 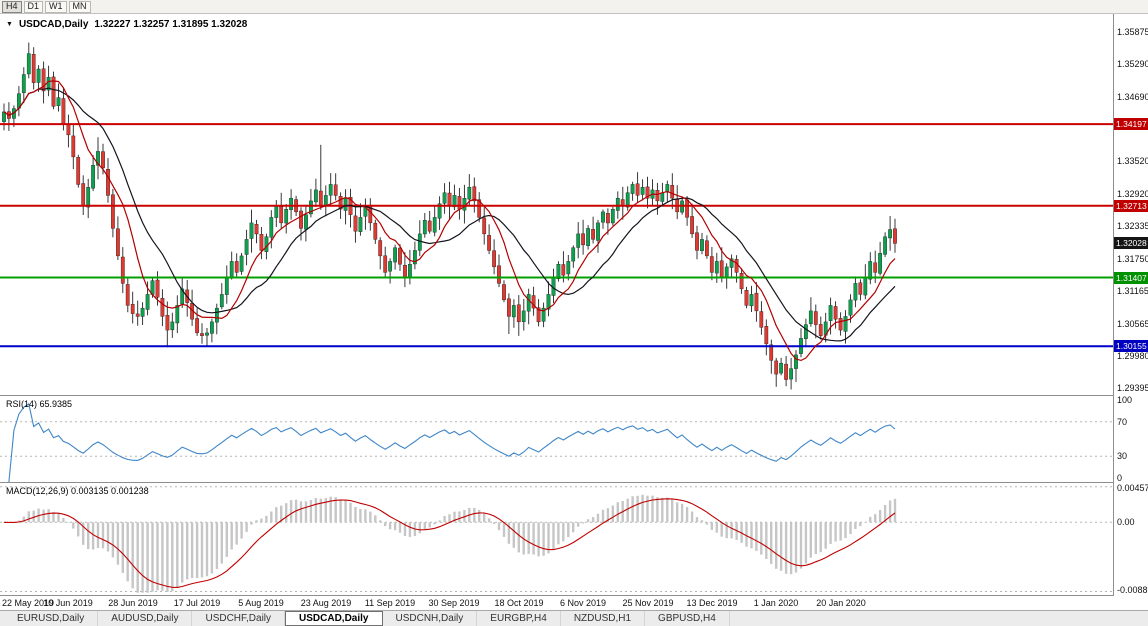 I want to click on price-axis-label: 1.31165, so click(x=1132, y=290).